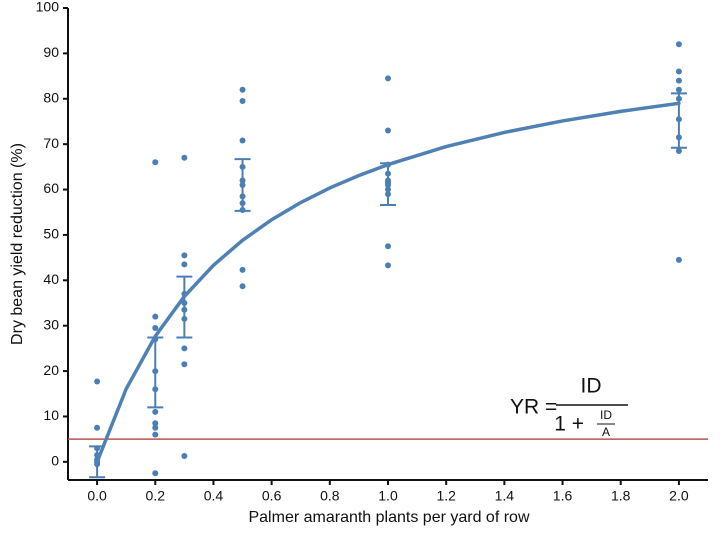  I want to click on equation: YR = ID 1 + ID A, so click(569, 407).